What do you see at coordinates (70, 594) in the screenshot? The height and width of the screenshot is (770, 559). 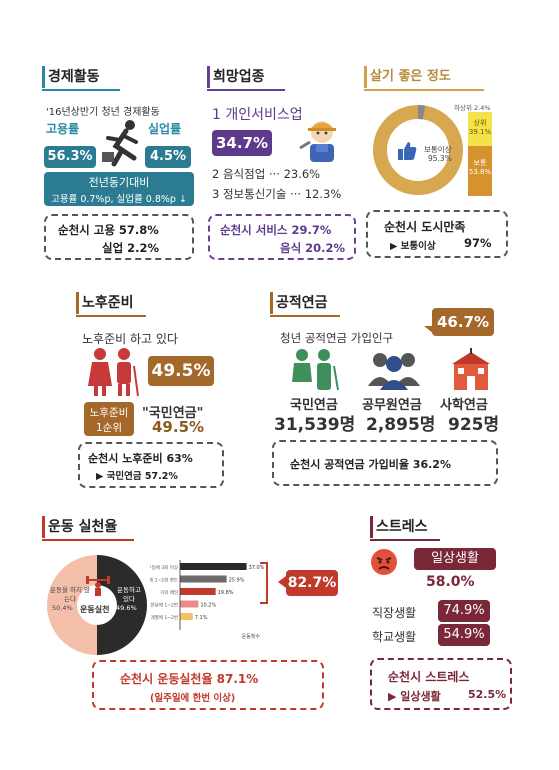 I see `exercise-no-label: 운동을 하지 않는다` at bounding box center [70, 594].